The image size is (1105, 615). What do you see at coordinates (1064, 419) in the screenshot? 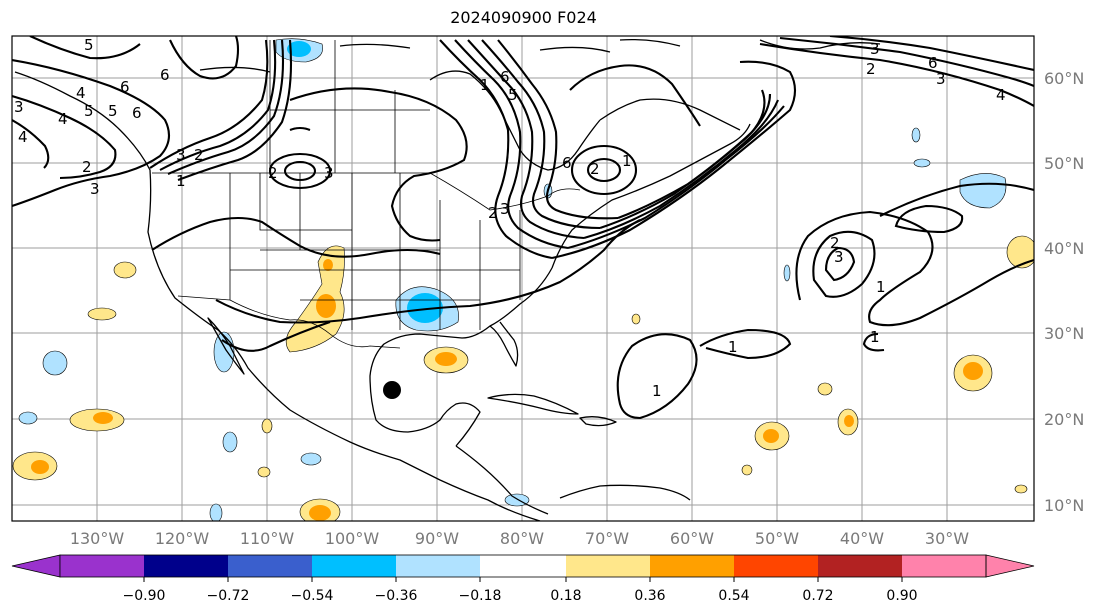
I see `lat-label: 20°N` at bounding box center [1064, 419].